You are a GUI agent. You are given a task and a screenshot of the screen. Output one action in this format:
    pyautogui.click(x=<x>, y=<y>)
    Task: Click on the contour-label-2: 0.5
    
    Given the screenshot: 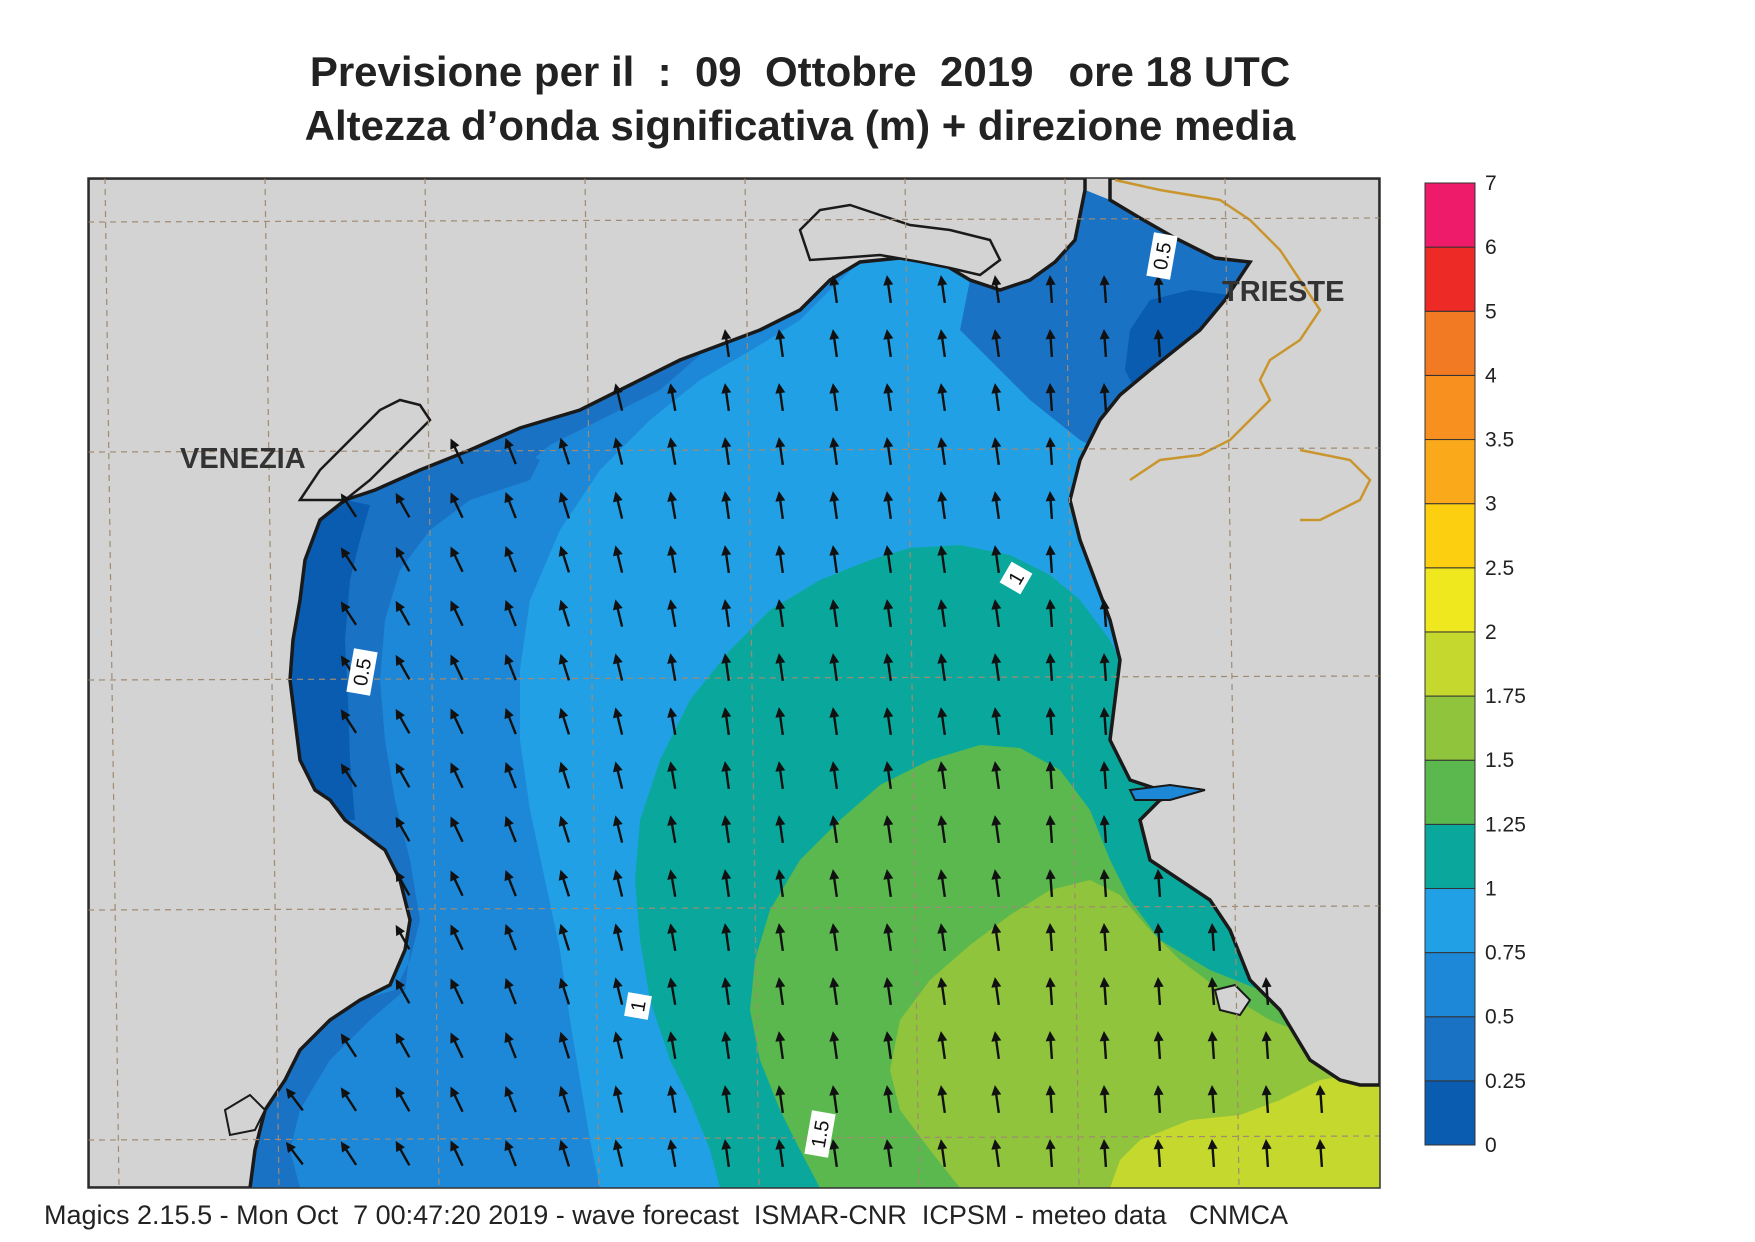 What is the action you would take?
    pyautogui.click(x=362, y=672)
    